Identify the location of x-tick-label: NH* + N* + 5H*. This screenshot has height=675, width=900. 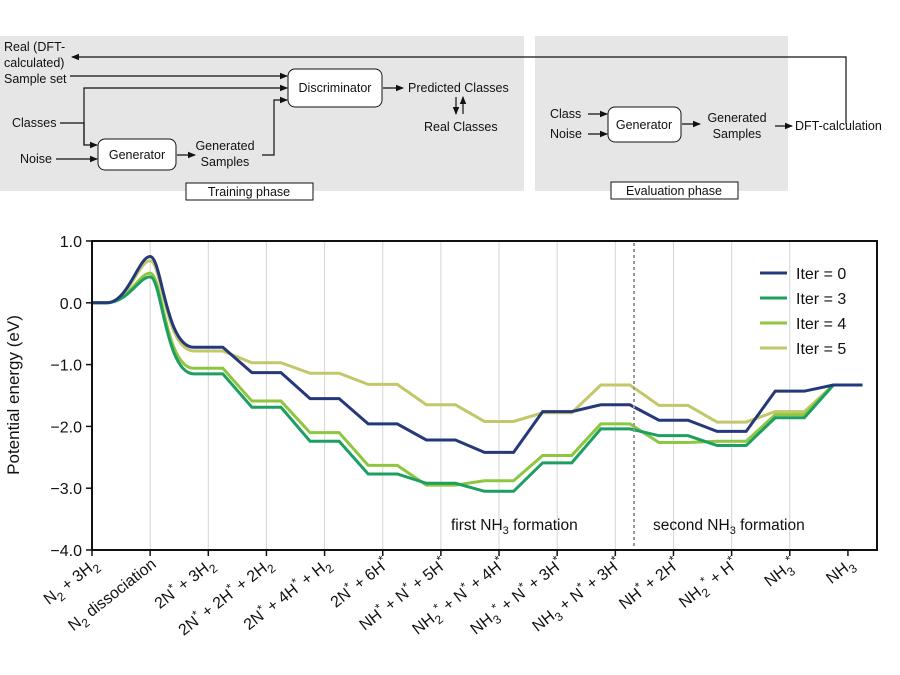
(402, 593).